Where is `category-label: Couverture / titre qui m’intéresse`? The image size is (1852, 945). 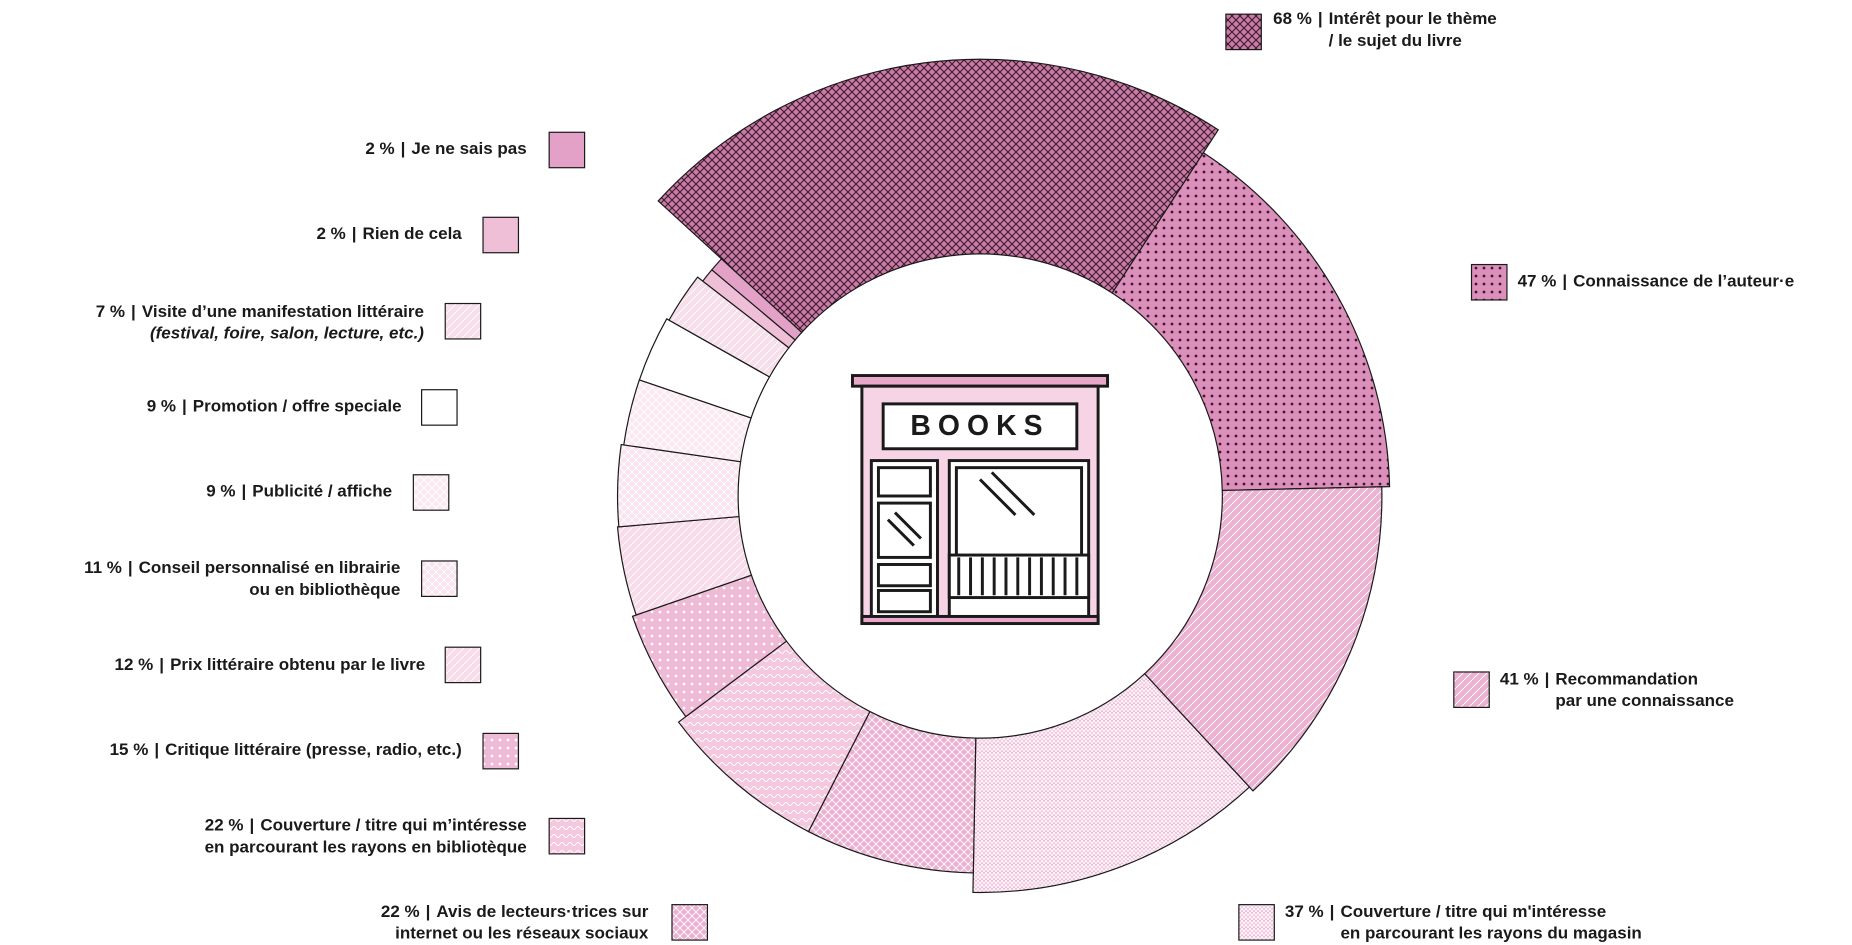
category-label: Couverture / titre qui m’intéresse is located at coordinates (393, 825).